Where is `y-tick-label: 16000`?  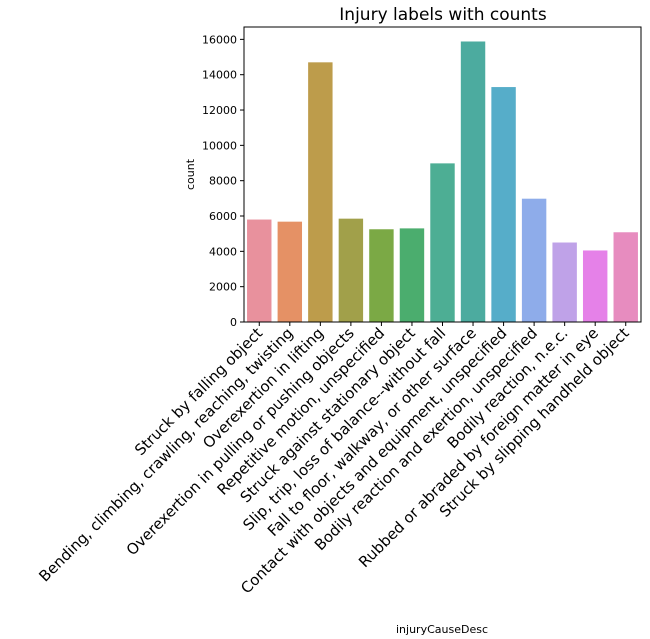 y-tick-label: 16000 is located at coordinates (219, 39).